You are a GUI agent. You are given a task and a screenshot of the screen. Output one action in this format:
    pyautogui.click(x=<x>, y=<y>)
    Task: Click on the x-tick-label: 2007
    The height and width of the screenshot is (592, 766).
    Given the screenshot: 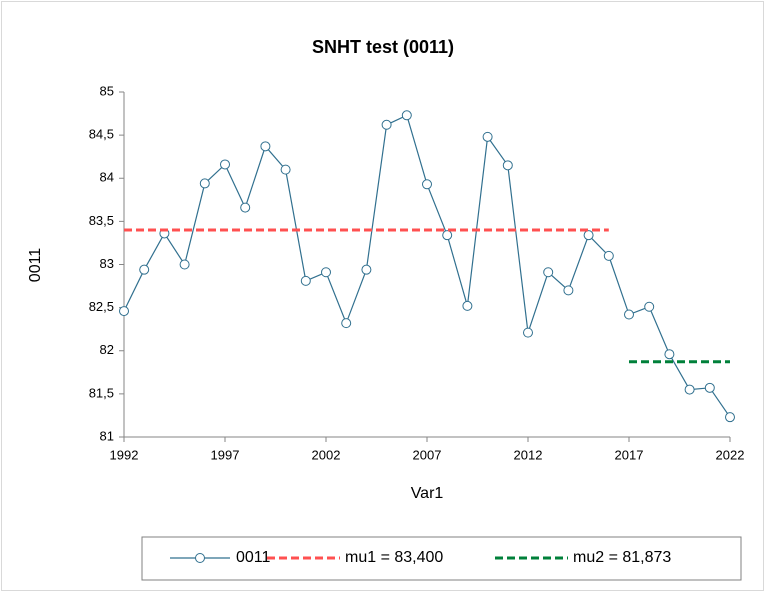 What is the action you would take?
    pyautogui.click(x=427, y=454)
    